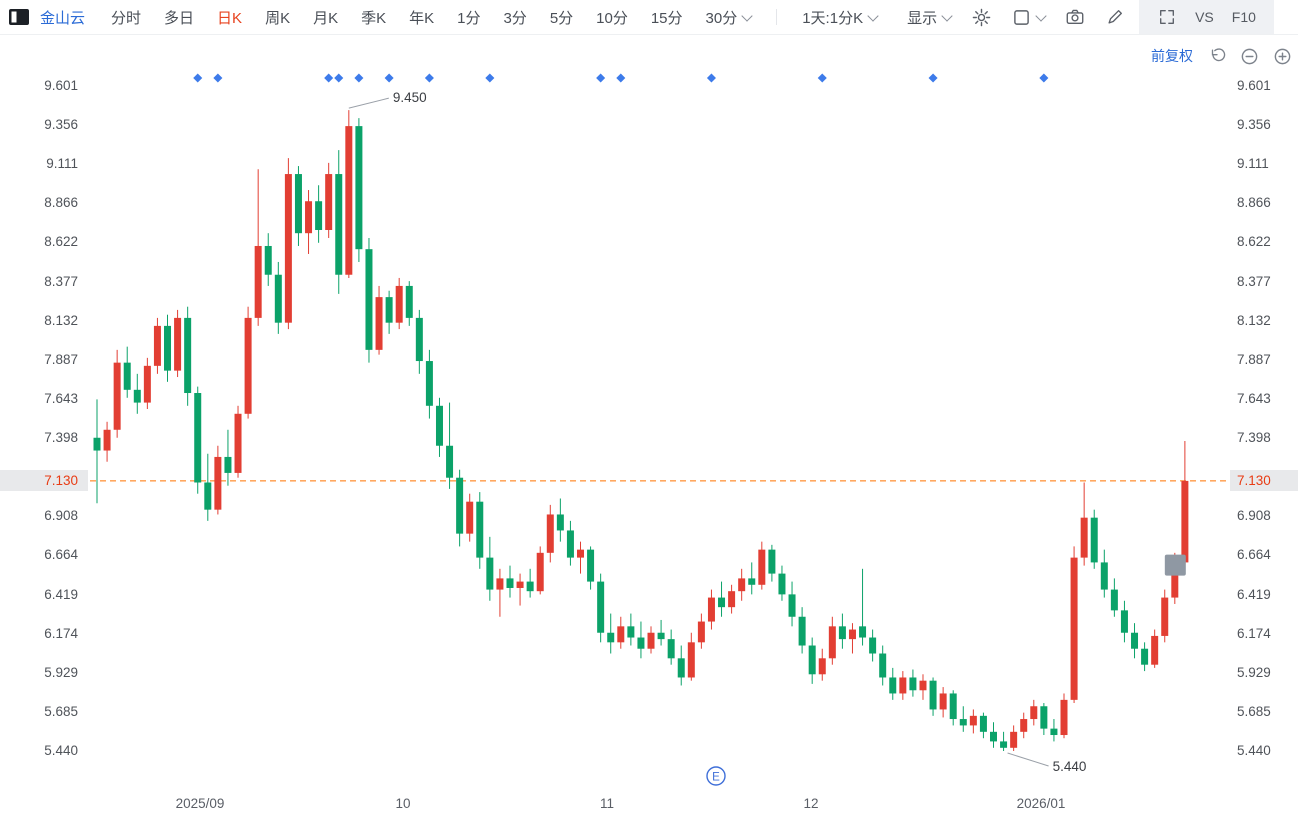 The image size is (1298, 823). Describe the element at coordinates (840, 17) in the screenshot. I see `tab-13: 1天:1分K` at that location.